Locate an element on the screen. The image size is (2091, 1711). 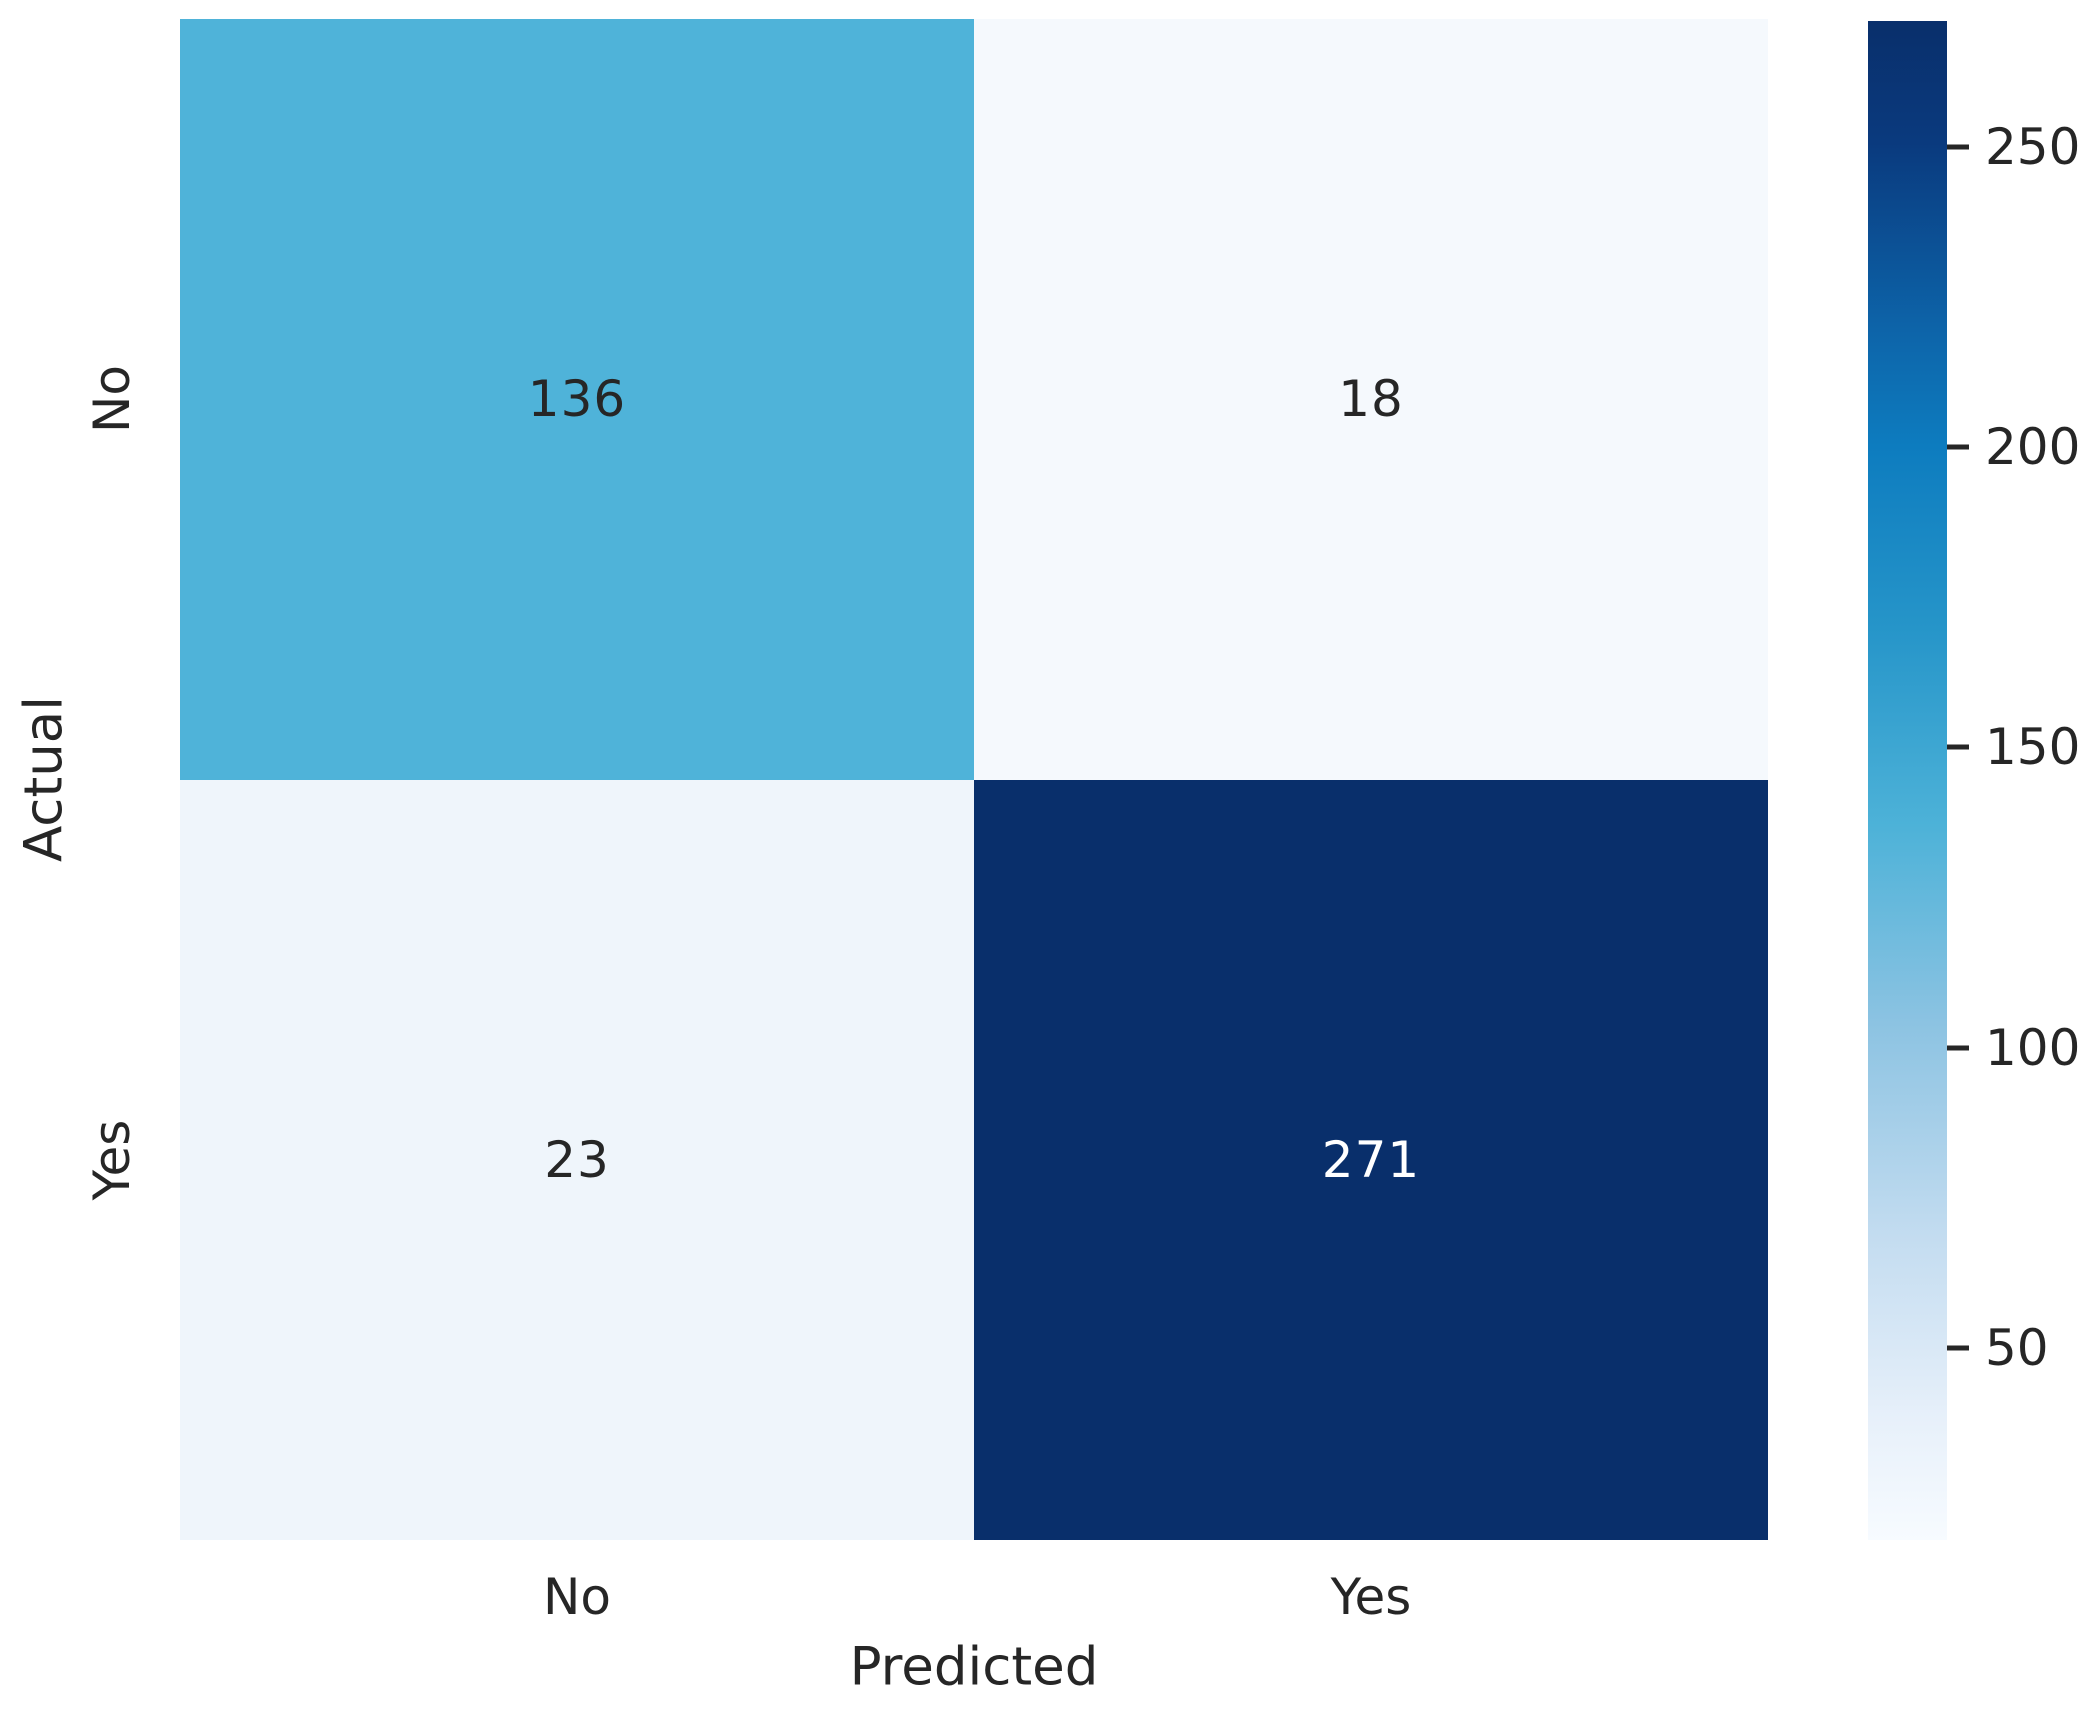
colorbar: 250 200 150 100 50 is located at coordinates (1974, 780).